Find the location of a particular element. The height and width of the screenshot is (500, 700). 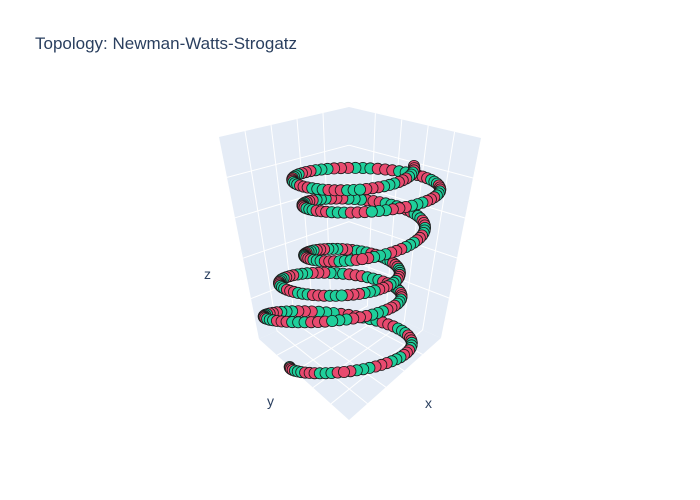

x-axis-label: x is located at coordinates (428, 403).